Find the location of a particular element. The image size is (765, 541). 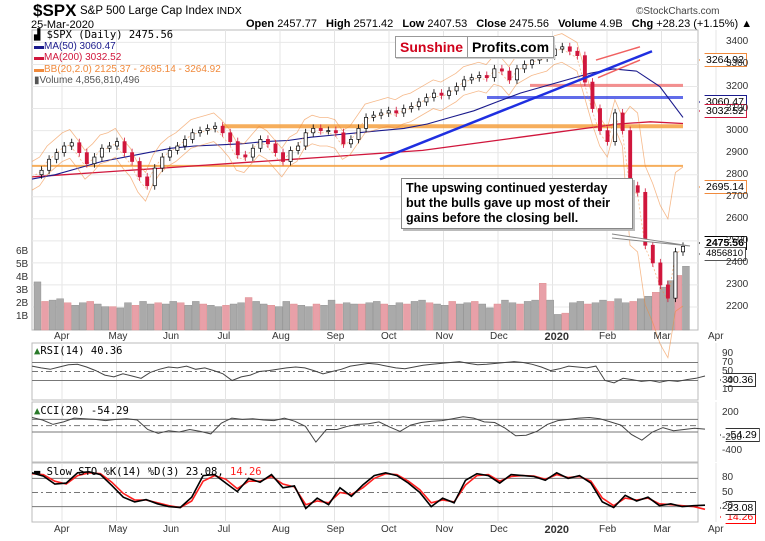

x-tick-label: Aug is located at coordinates (281, 336).